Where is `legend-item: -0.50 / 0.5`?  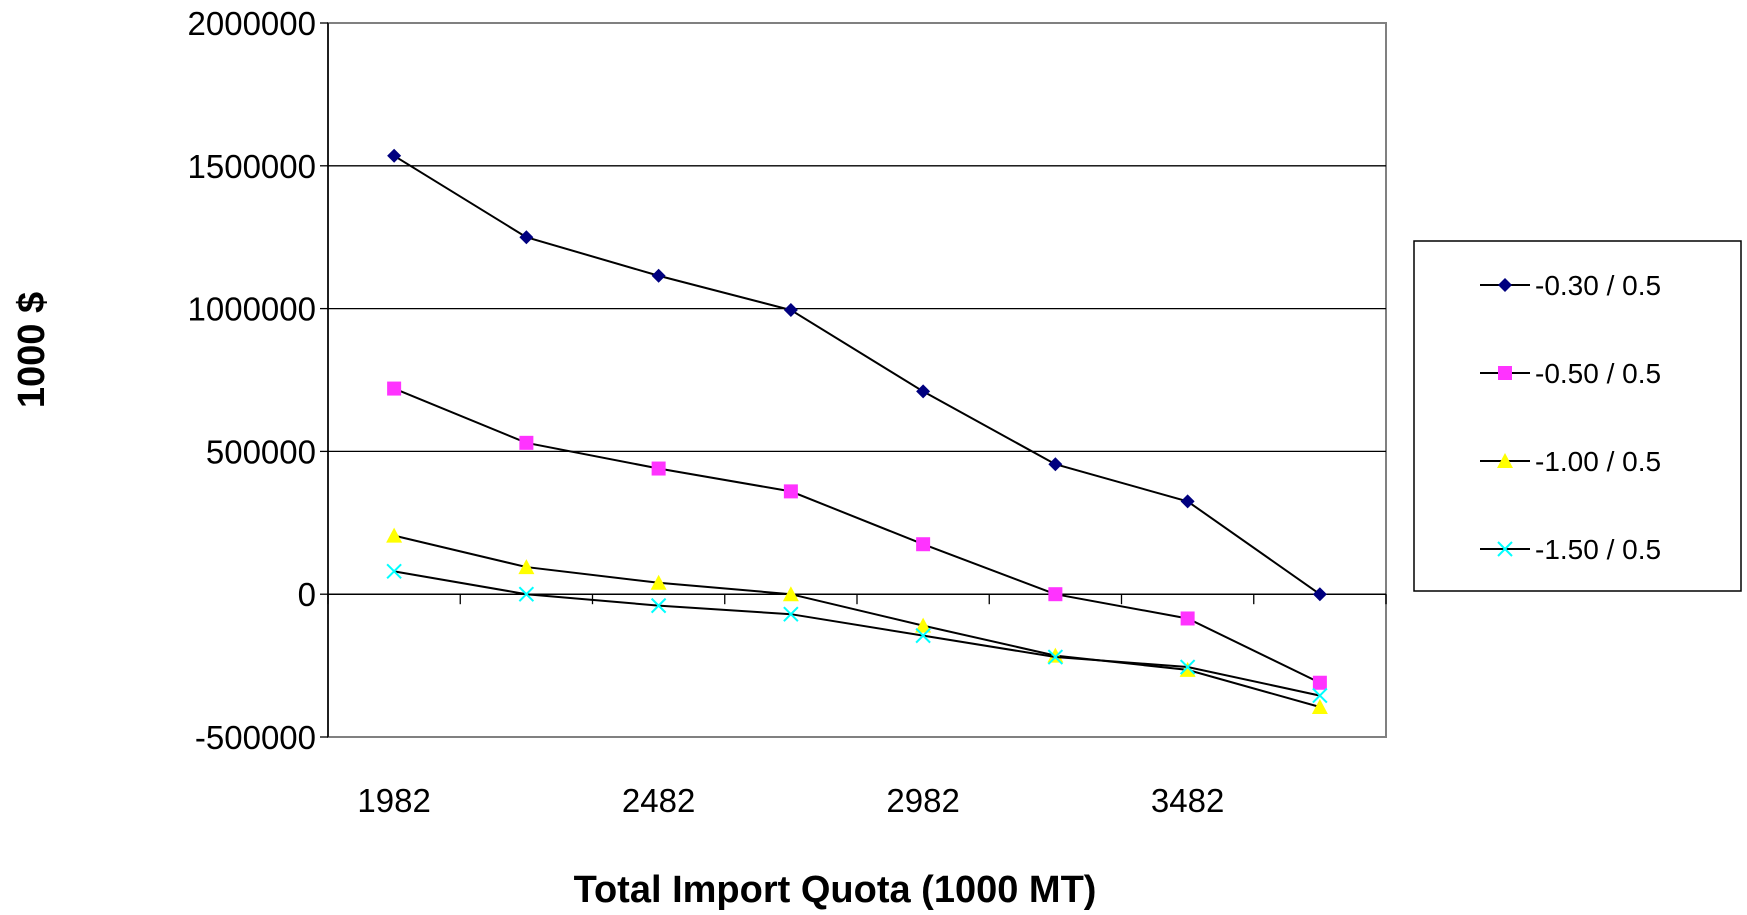 legend-item: -0.50 / 0.5 is located at coordinates (1570, 373).